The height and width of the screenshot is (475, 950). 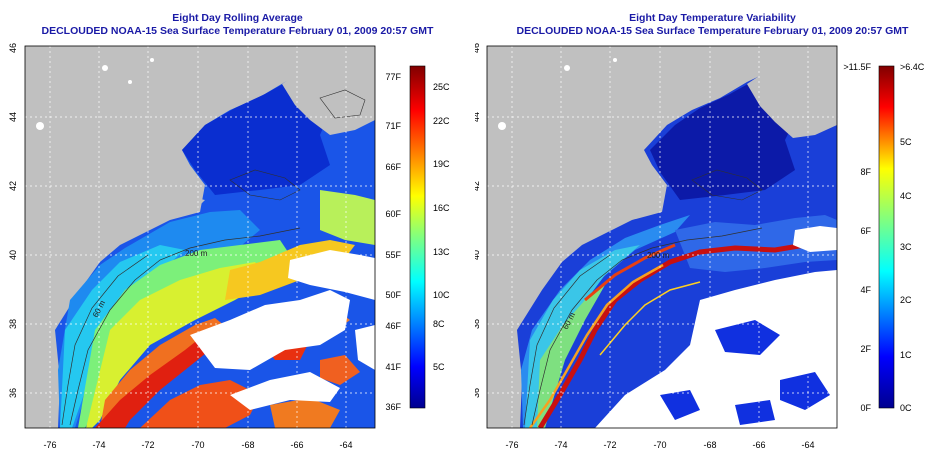 I want to click on colorbar-label: 4C, so click(x=906, y=196).